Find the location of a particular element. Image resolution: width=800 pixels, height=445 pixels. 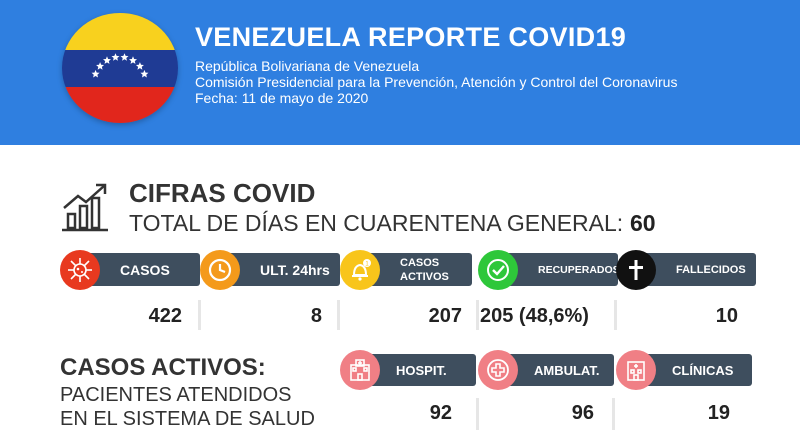

quarantine-label: TOTAL DE DÍAS EN CUARENTENA GENERAL: is located at coordinates (376, 223).